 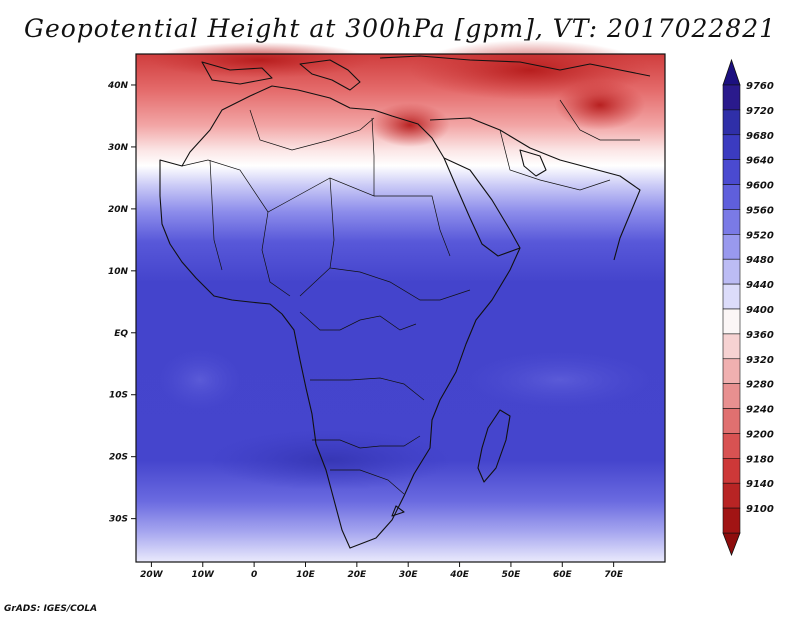 What do you see at coordinates (760, 235) in the screenshot?
I see `colorbar-label: 9520` at bounding box center [760, 235].